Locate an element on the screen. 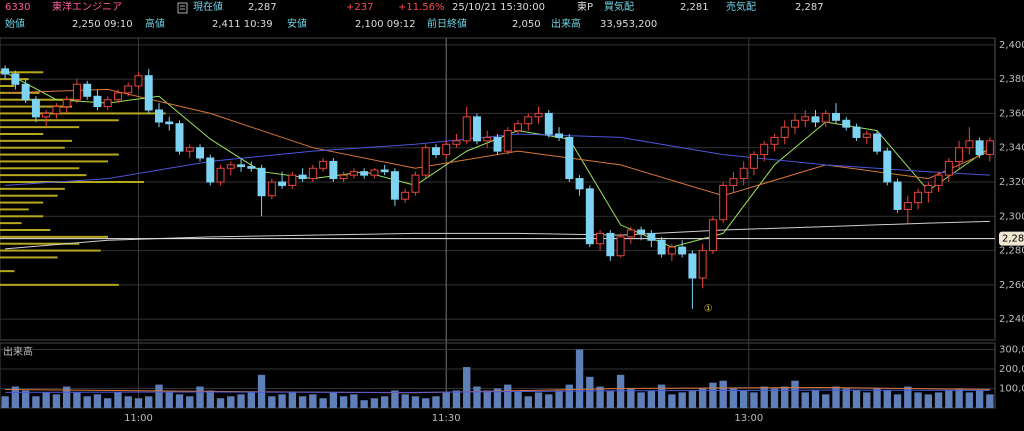 The image size is (1024, 431). y-tick-label: 2,260 is located at coordinates (1011, 285).